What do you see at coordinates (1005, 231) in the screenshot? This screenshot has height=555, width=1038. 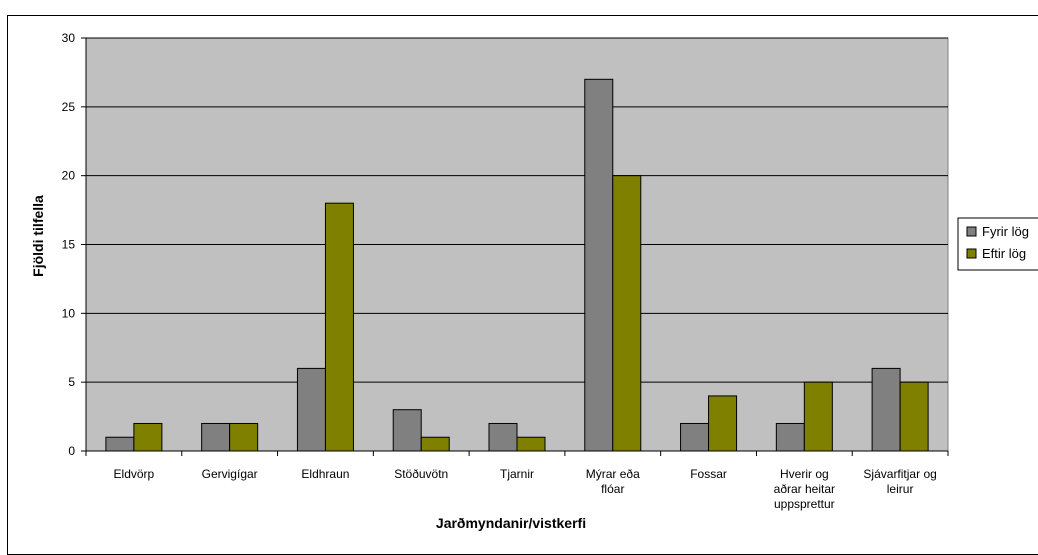 I see `legend-label-fyrir: Fyrir lög` at bounding box center [1005, 231].